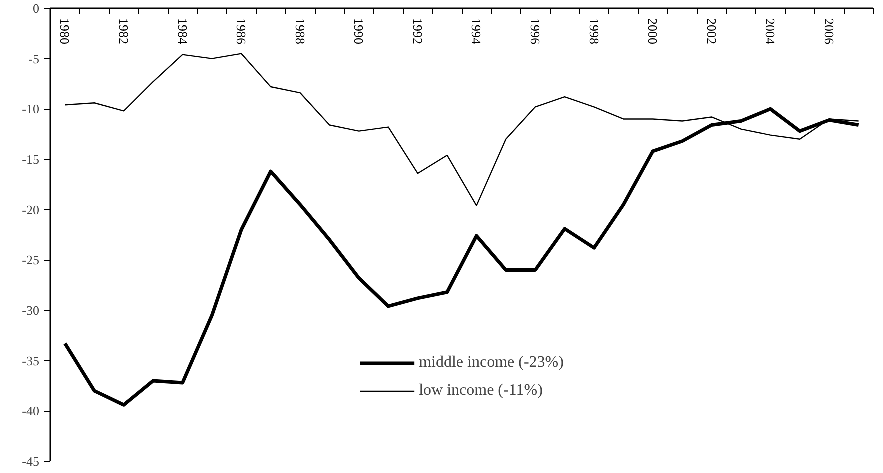  What do you see at coordinates (476, 31) in the screenshot?
I see `x-tick-label: 1994` at bounding box center [476, 31].